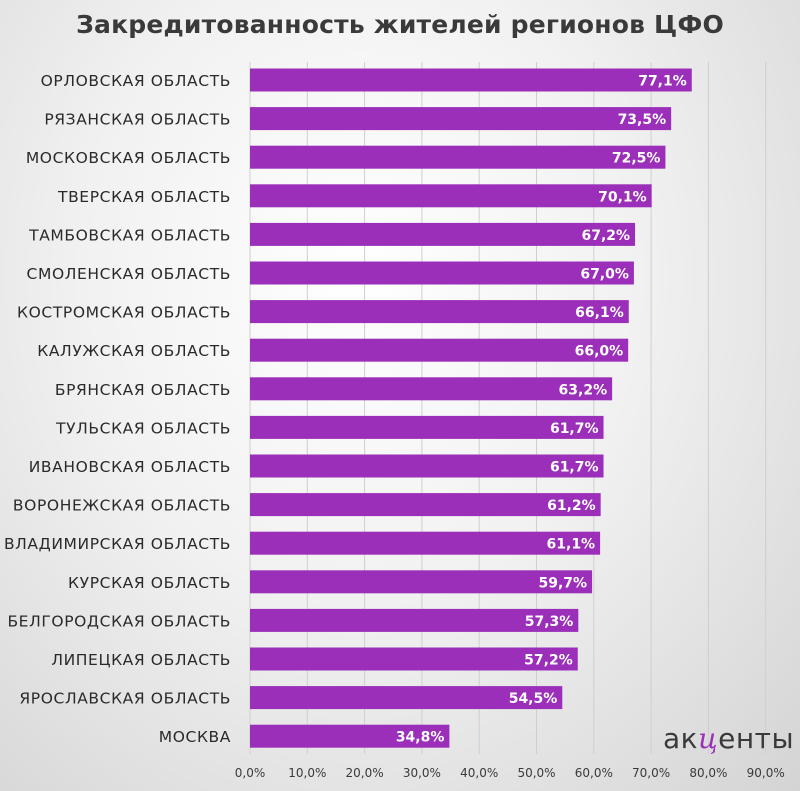  What do you see at coordinates (563, 583) in the screenshot?
I see `value-label: 59,7%` at bounding box center [563, 583].